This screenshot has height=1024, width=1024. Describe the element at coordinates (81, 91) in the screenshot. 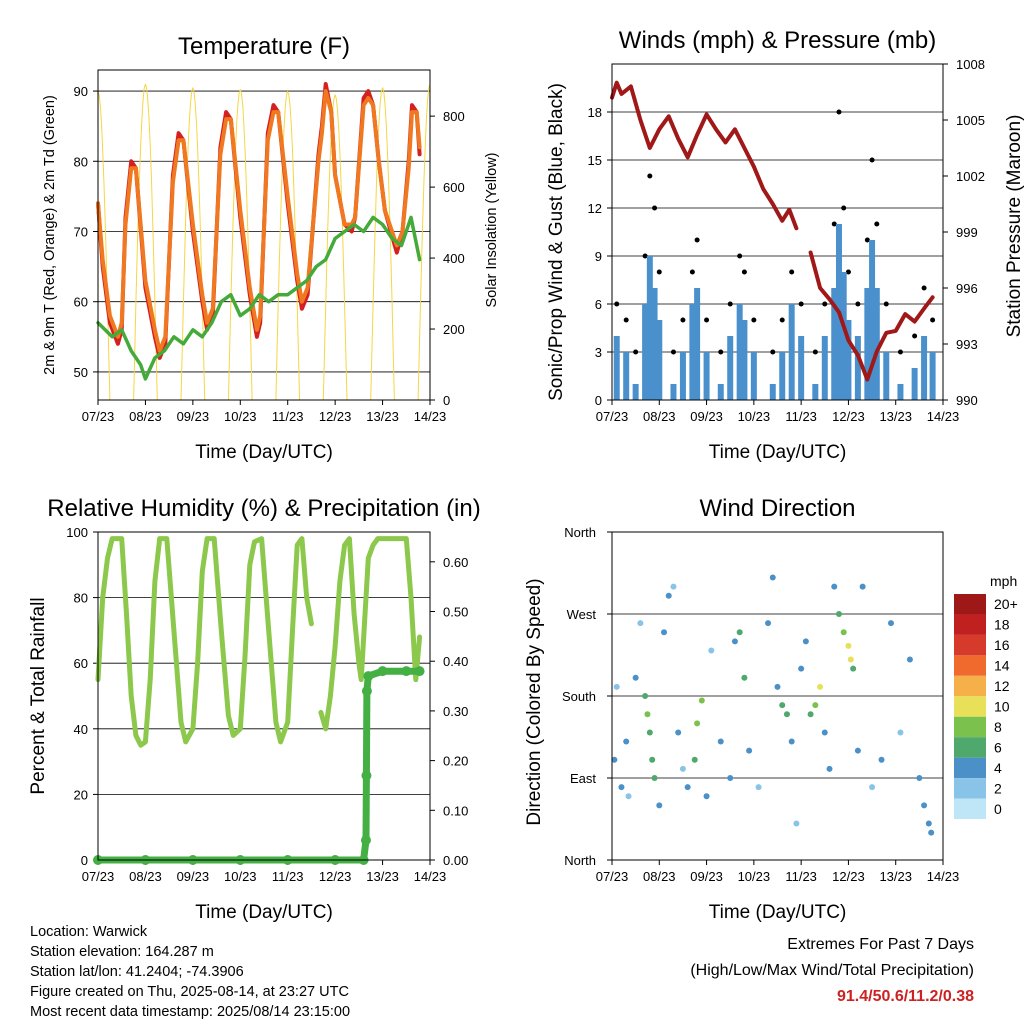

I see `y-tick-label: 90` at that location.